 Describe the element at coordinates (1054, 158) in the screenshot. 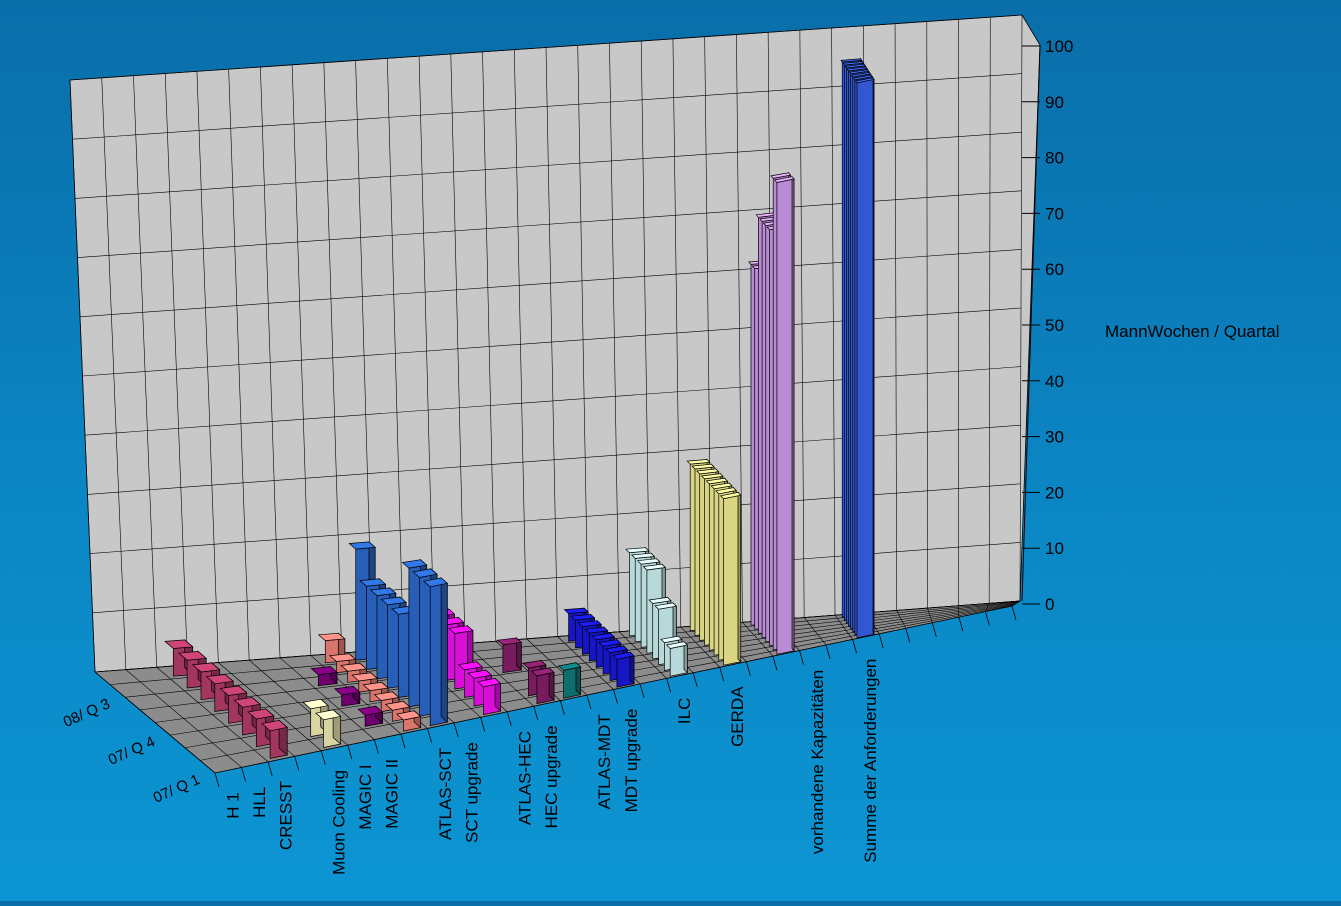

I see `y-tick-label: 80` at that location.